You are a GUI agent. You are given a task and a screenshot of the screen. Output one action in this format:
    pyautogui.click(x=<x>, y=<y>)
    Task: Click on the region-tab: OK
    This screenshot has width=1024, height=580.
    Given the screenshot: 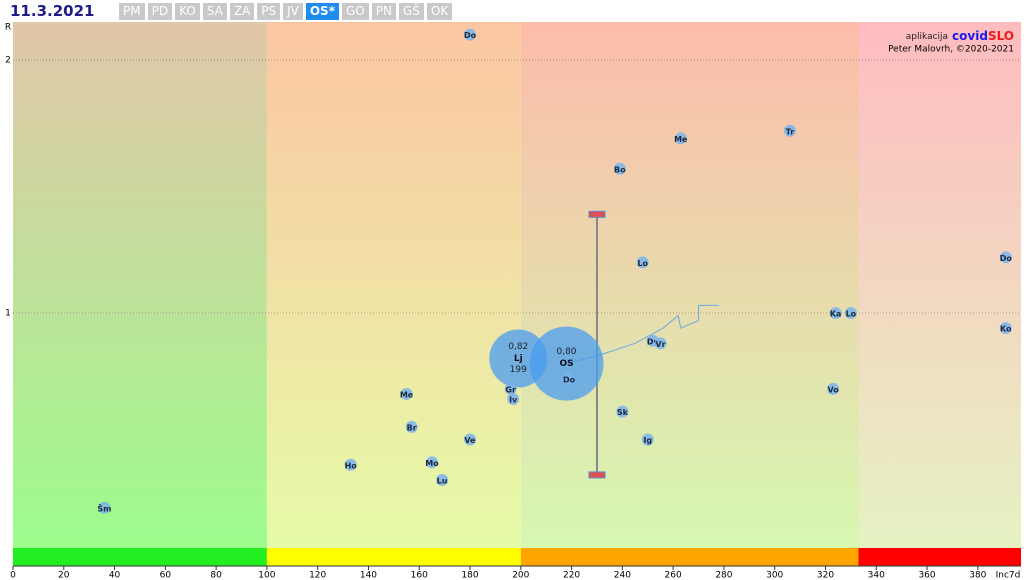 What is the action you would take?
    pyautogui.click(x=439, y=11)
    